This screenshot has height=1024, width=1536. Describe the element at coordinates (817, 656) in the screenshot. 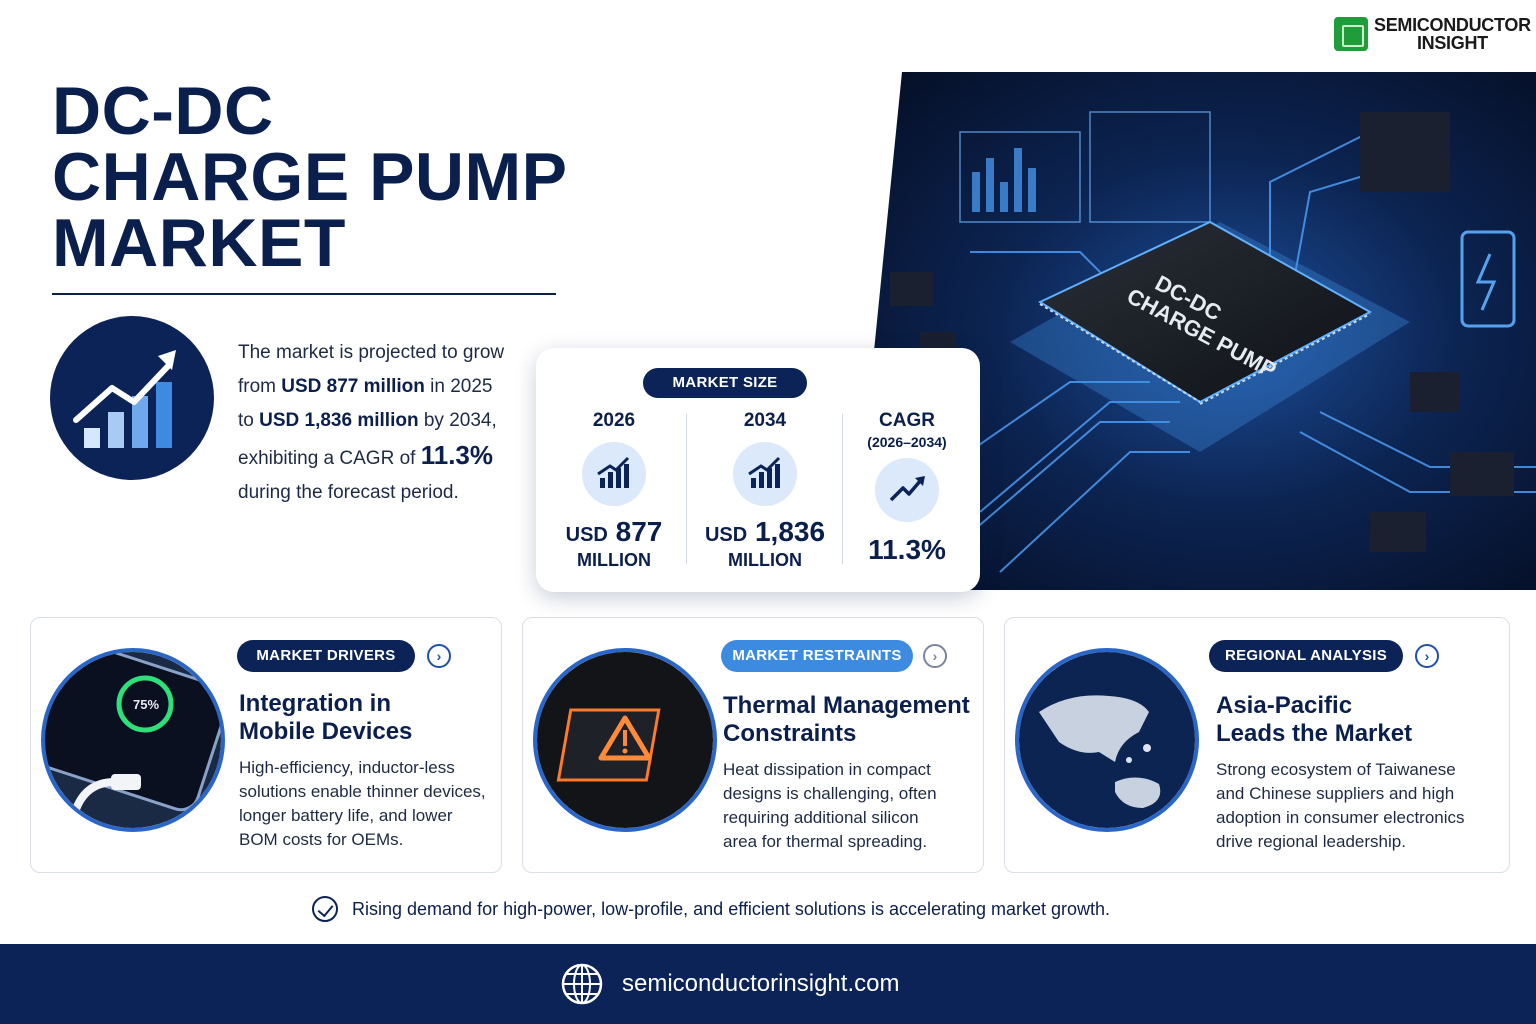

I see `market-restraints-pill: MARKET RESTRAINTS` at that location.